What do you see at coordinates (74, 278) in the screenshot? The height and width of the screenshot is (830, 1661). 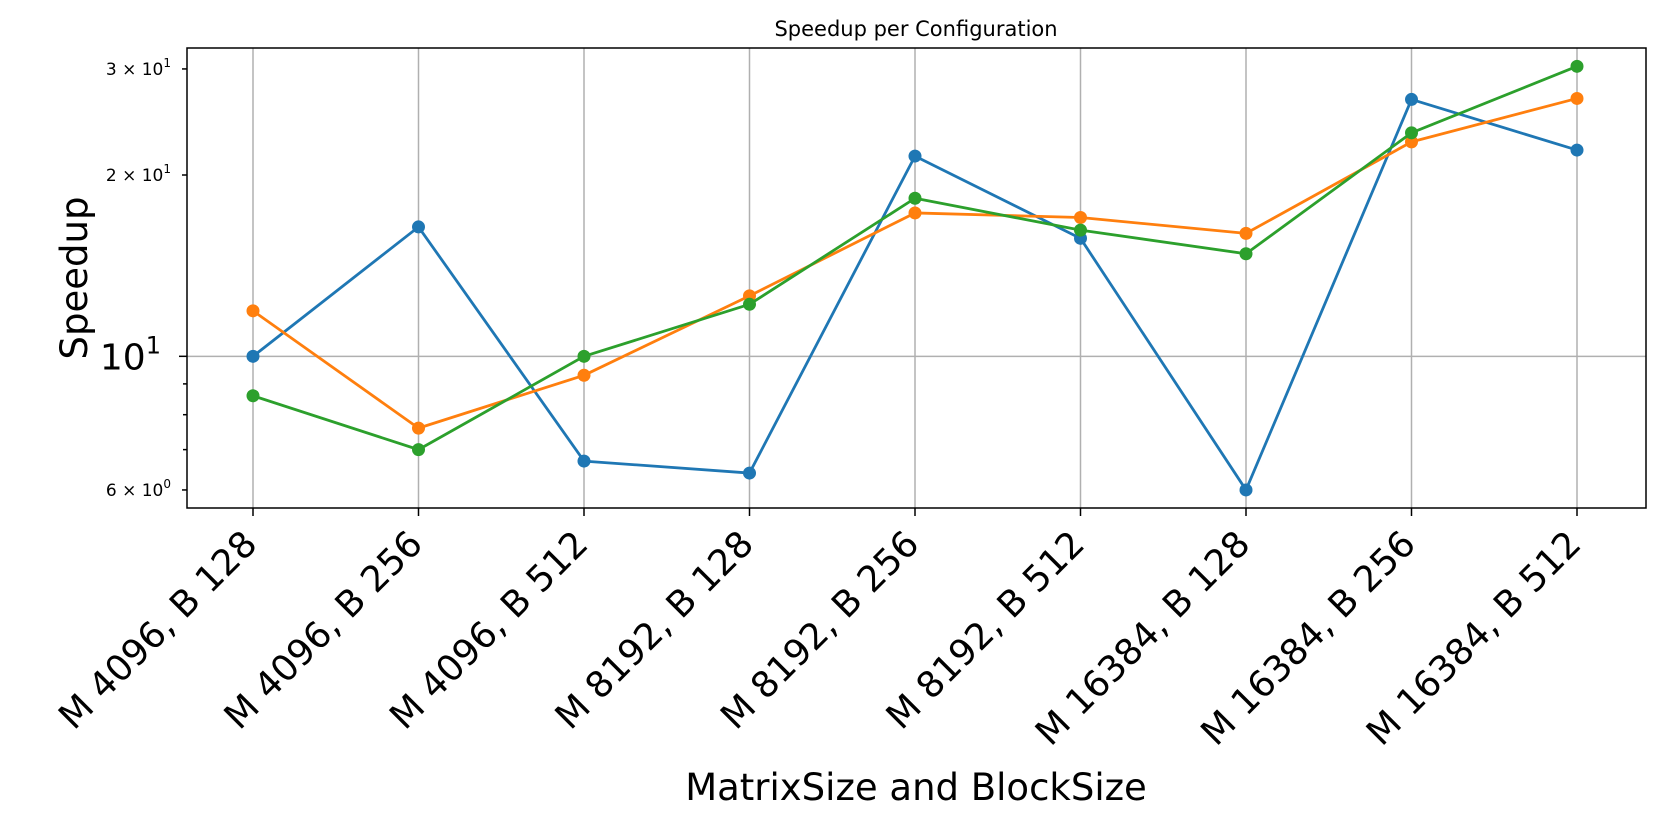 I see `y-axis-label: Speedup` at bounding box center [74, 278].